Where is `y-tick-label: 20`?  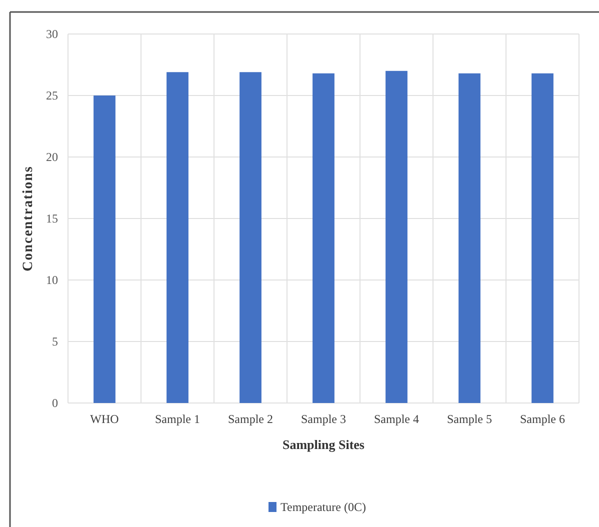
y-tick-label: 20 is located at coordinates (52, 157).